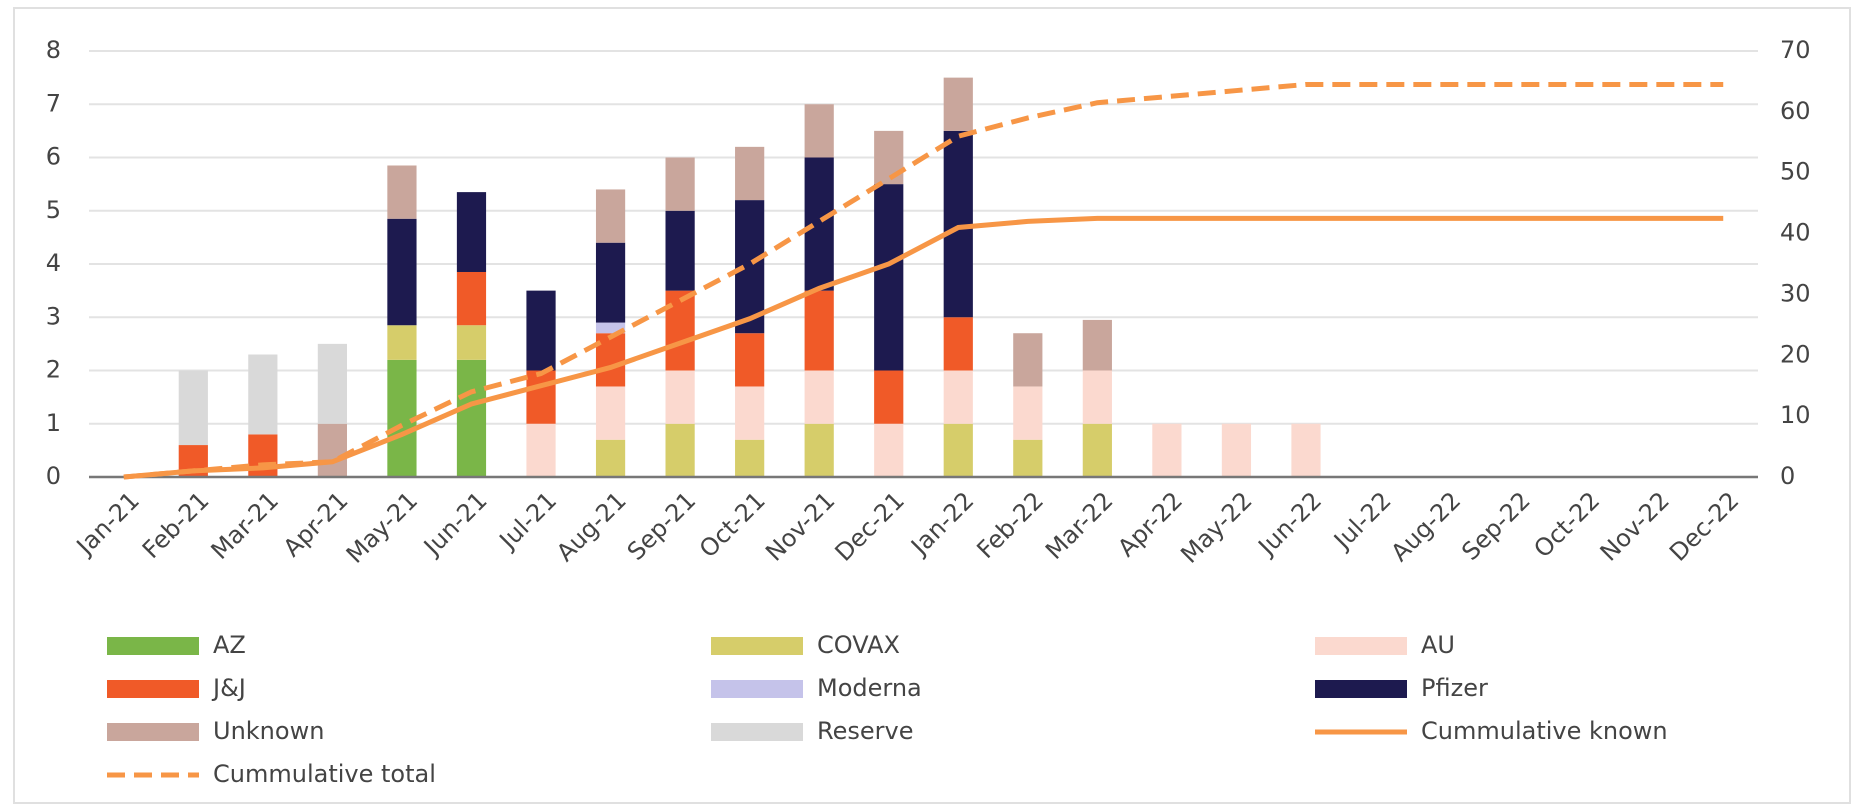 The image size is (1857, 808). What do you see at coordinates (1635, 526) in the screenshot?
I see `x-tick-label: Nov-22` at bounding box center [1635, 526].